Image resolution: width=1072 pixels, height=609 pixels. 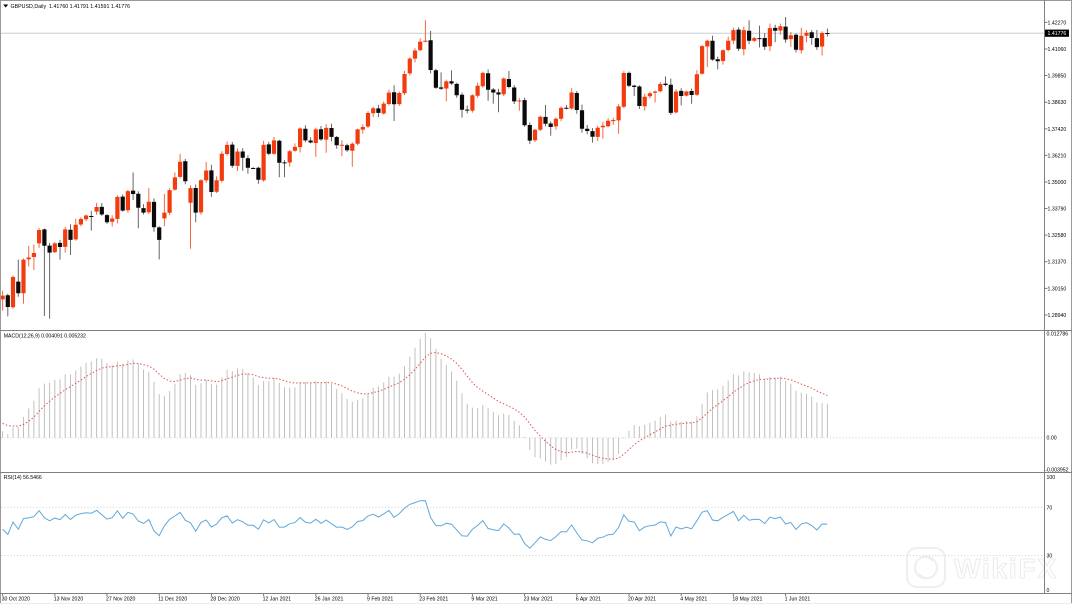 What do you see at coordinates (69, 599) in the screenshot?
I see `svg-text: 13 Nov 2020` at bounding box center [69, 599].